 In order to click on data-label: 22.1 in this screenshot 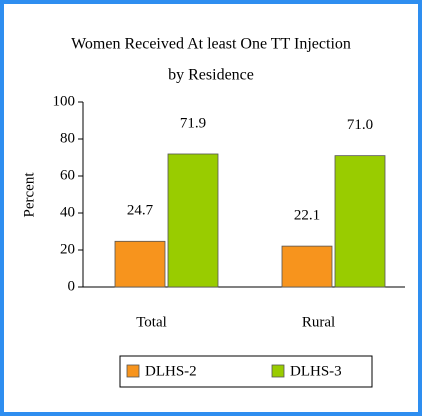, I will do `click(307, 216)`.